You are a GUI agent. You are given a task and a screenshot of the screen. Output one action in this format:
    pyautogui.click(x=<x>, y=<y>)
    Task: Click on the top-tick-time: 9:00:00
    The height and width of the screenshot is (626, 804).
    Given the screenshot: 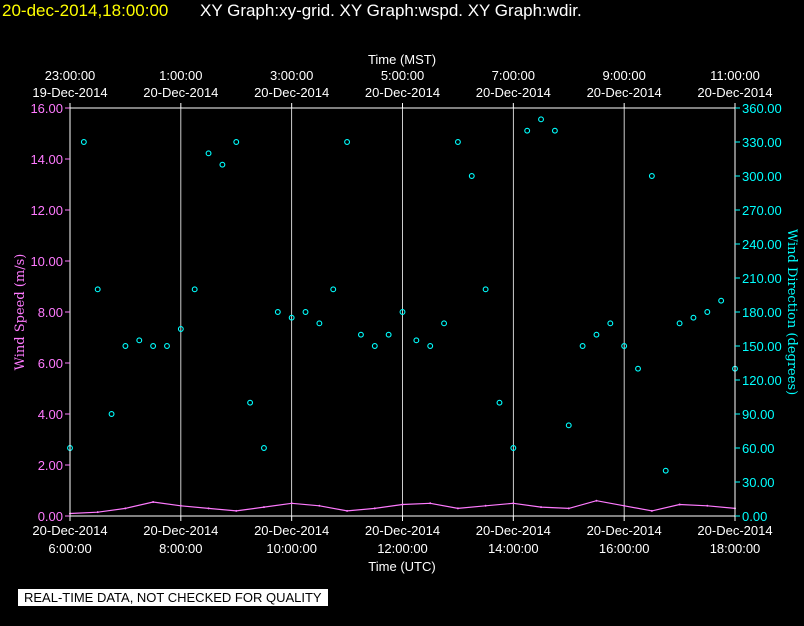 What is the action you would take?
    pyautogui.click(x=623, y=75)
    